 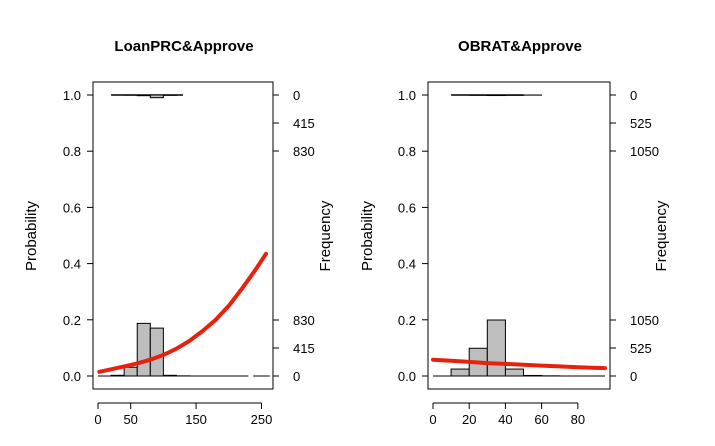 What do you see at coordinates (505, 419) in the screenshot?
I see `x-tick-label: 40` at bounding box center [505, 419].